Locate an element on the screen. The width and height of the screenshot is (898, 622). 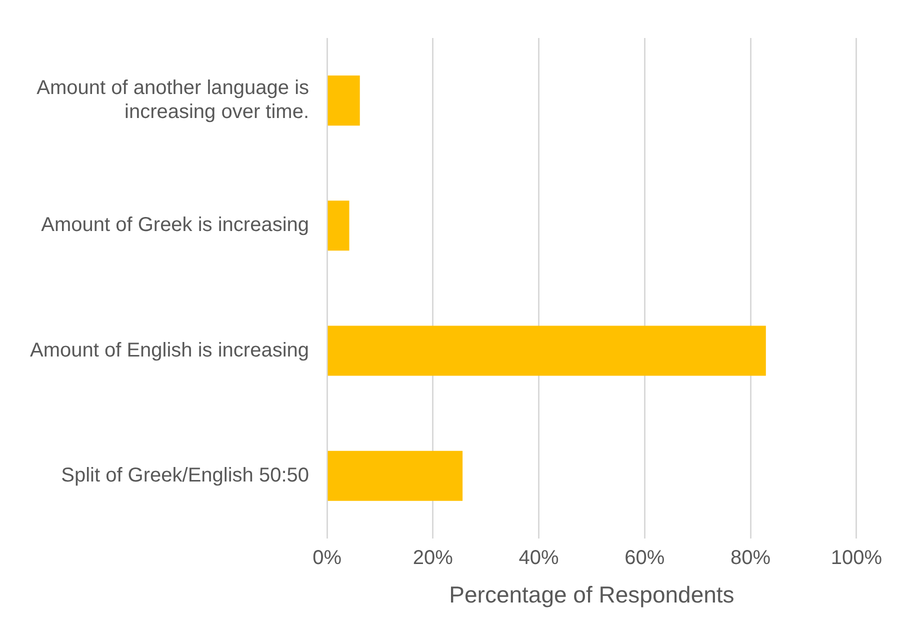
x-tick-label: 100% is located at coordinates (856, 557).